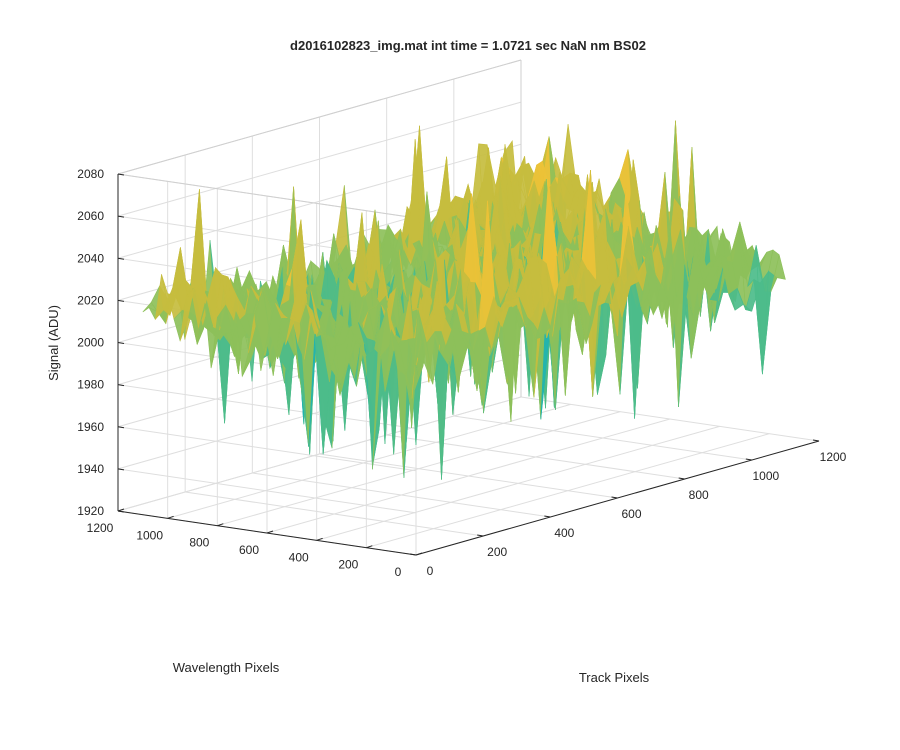  Describe the element at coordinates (53, 343) in the screenshot. I see `z-axis-label: Signal (ADU)` at that location.